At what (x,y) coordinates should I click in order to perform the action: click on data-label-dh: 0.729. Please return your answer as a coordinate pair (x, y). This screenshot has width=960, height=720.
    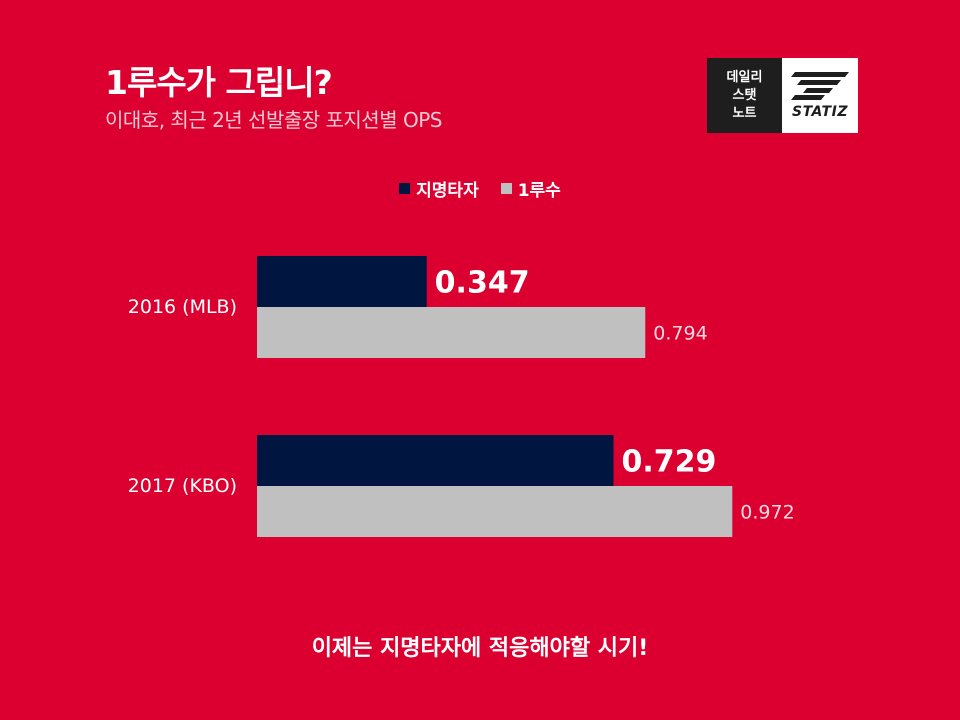
    Looking at the image, I should click on (668, 462).